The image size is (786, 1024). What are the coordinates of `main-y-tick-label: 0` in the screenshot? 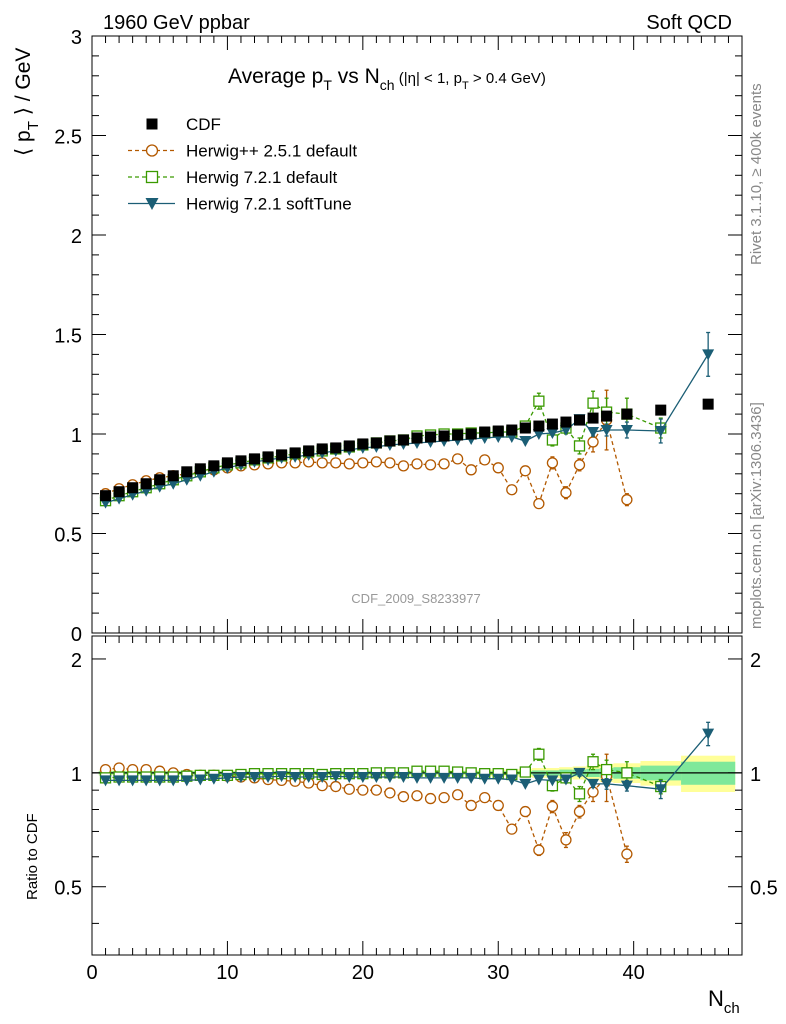 It's located at (76, 635).